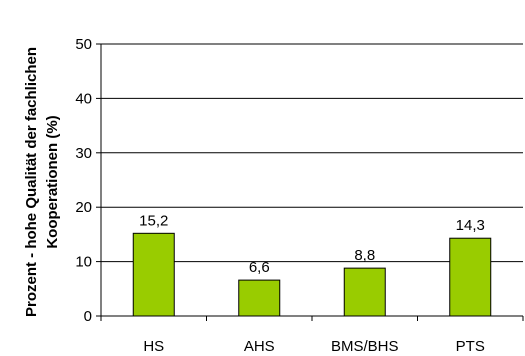  What do you see at coordinates (470, 277) in the screenshot?
I see `bar-pts` at bounding box center [470, 277].